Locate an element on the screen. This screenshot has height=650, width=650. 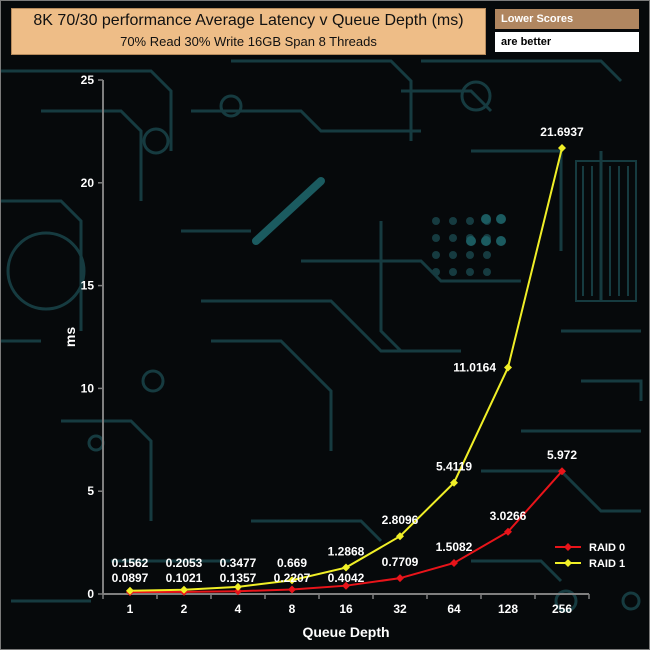
y-tick-label: 0 is located at coordinates (90, 594).